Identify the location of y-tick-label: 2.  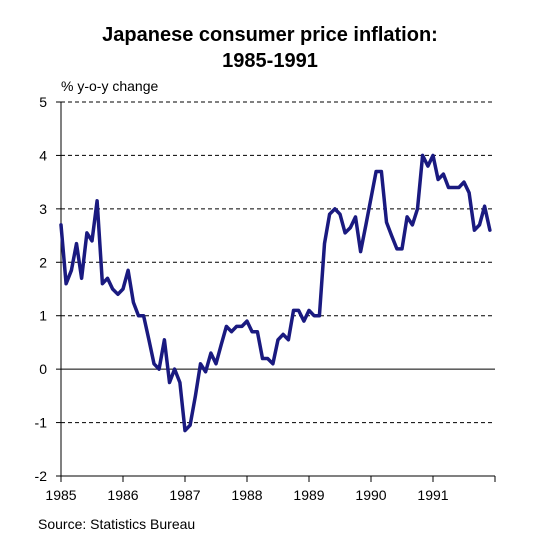
(43, 262).